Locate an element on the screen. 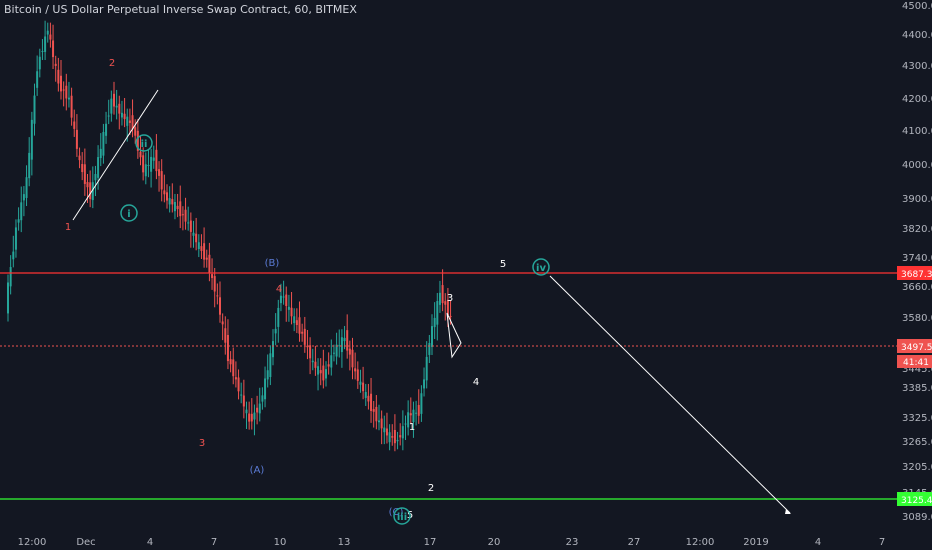 The width and height of the screenshot is (932, 550). price-label-text: 3125.4 is located at coordinates (916, 501).